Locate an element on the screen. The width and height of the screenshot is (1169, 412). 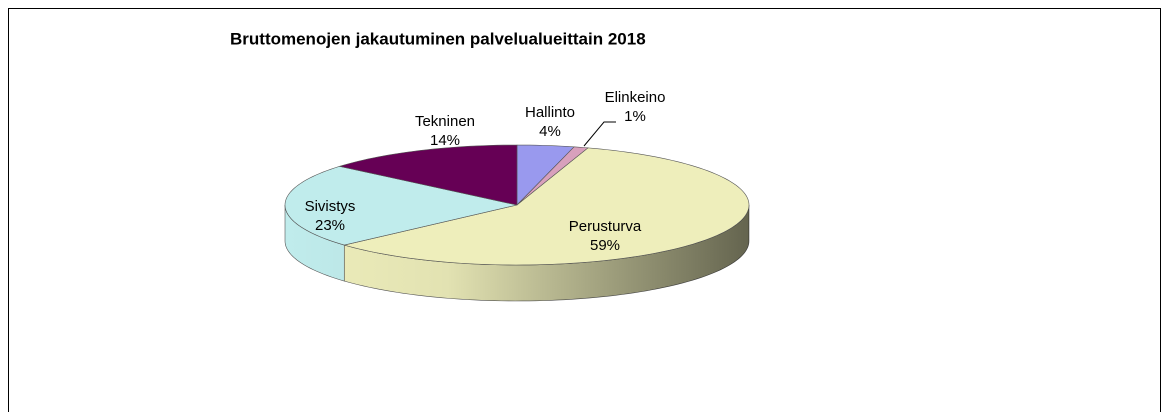
slice-label: Tekninen is located at coordinates (445, 121).